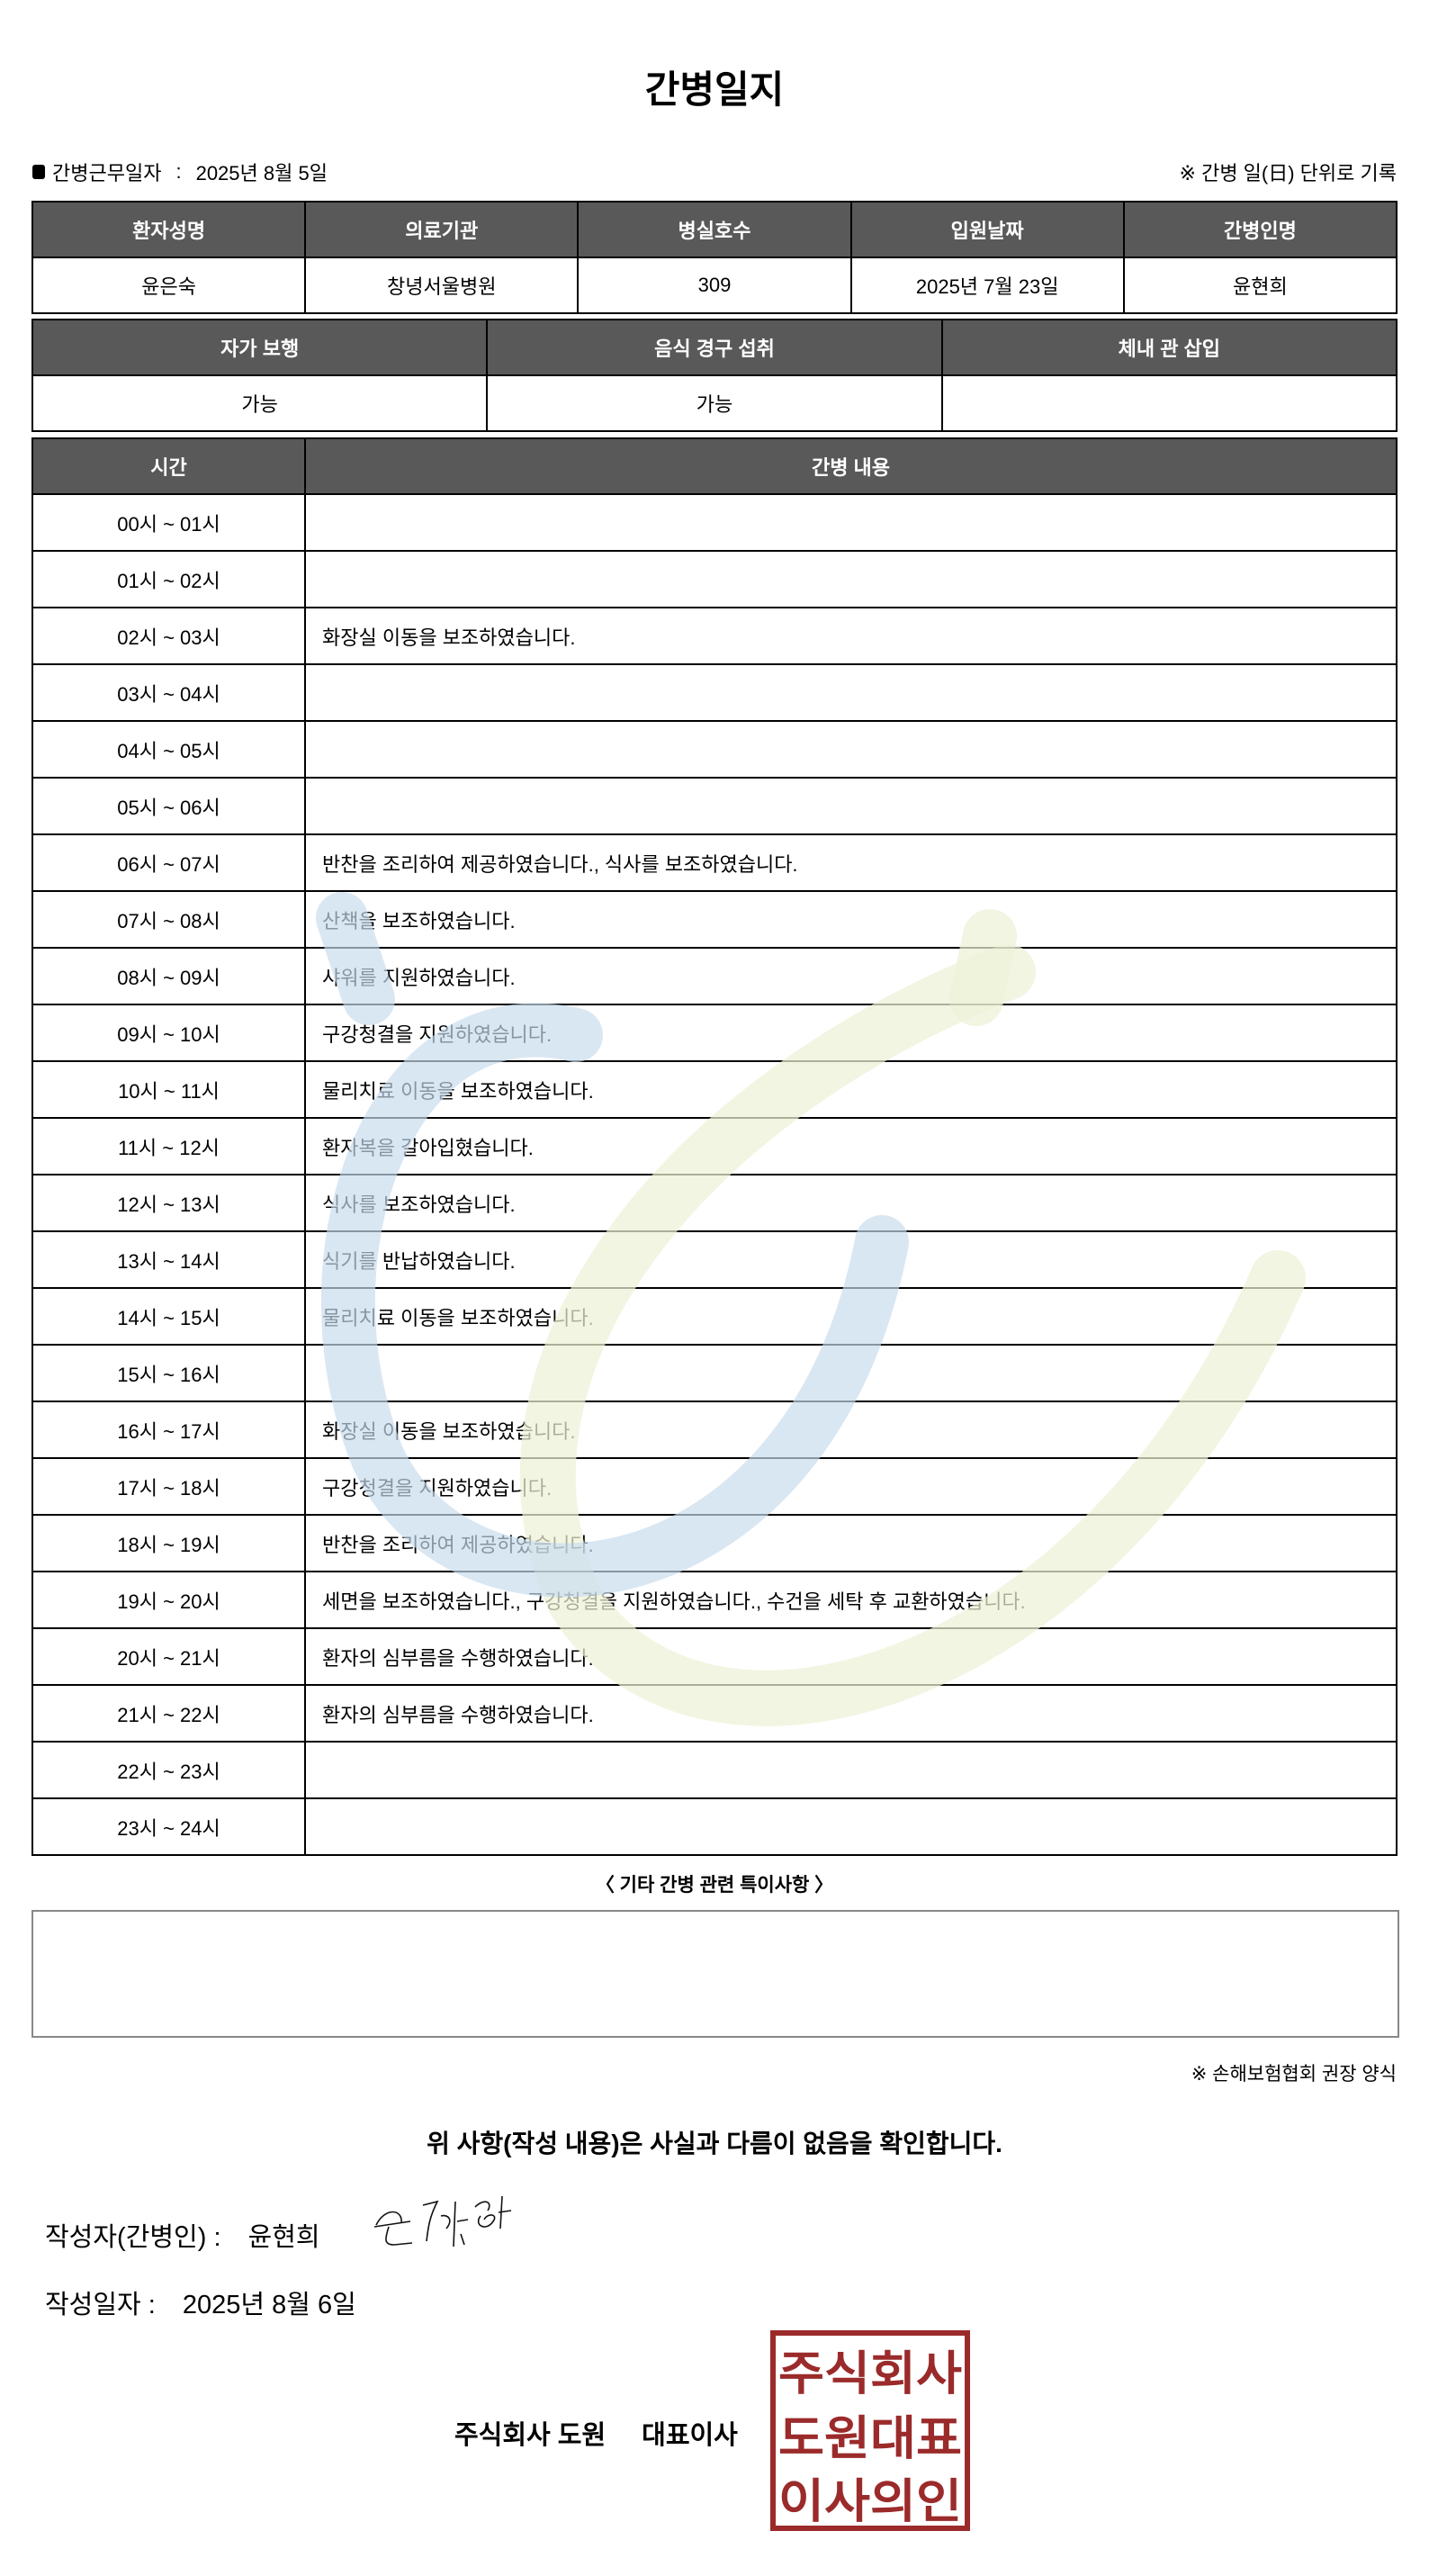 This screenshot has width=1429, height=2576. What do you see at coordinates (714, 919) in the screenshot?
I see `log-row: 07시 ~ 08시 산책을 보조하였습니다.` at bounding box center [714, 919].